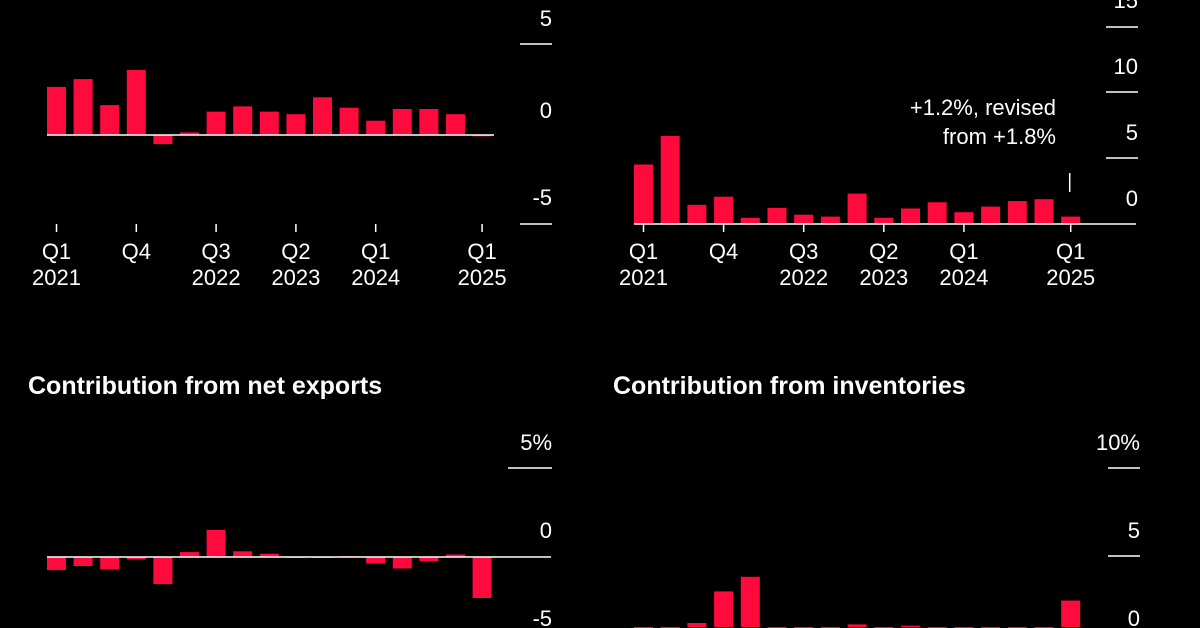 This screenshot has width=1200, height=628. What do you see at coordinates (999, 136) in the screenshot?
I see `annotation-line2: from +1.8%` at bounding box center [999, 136].